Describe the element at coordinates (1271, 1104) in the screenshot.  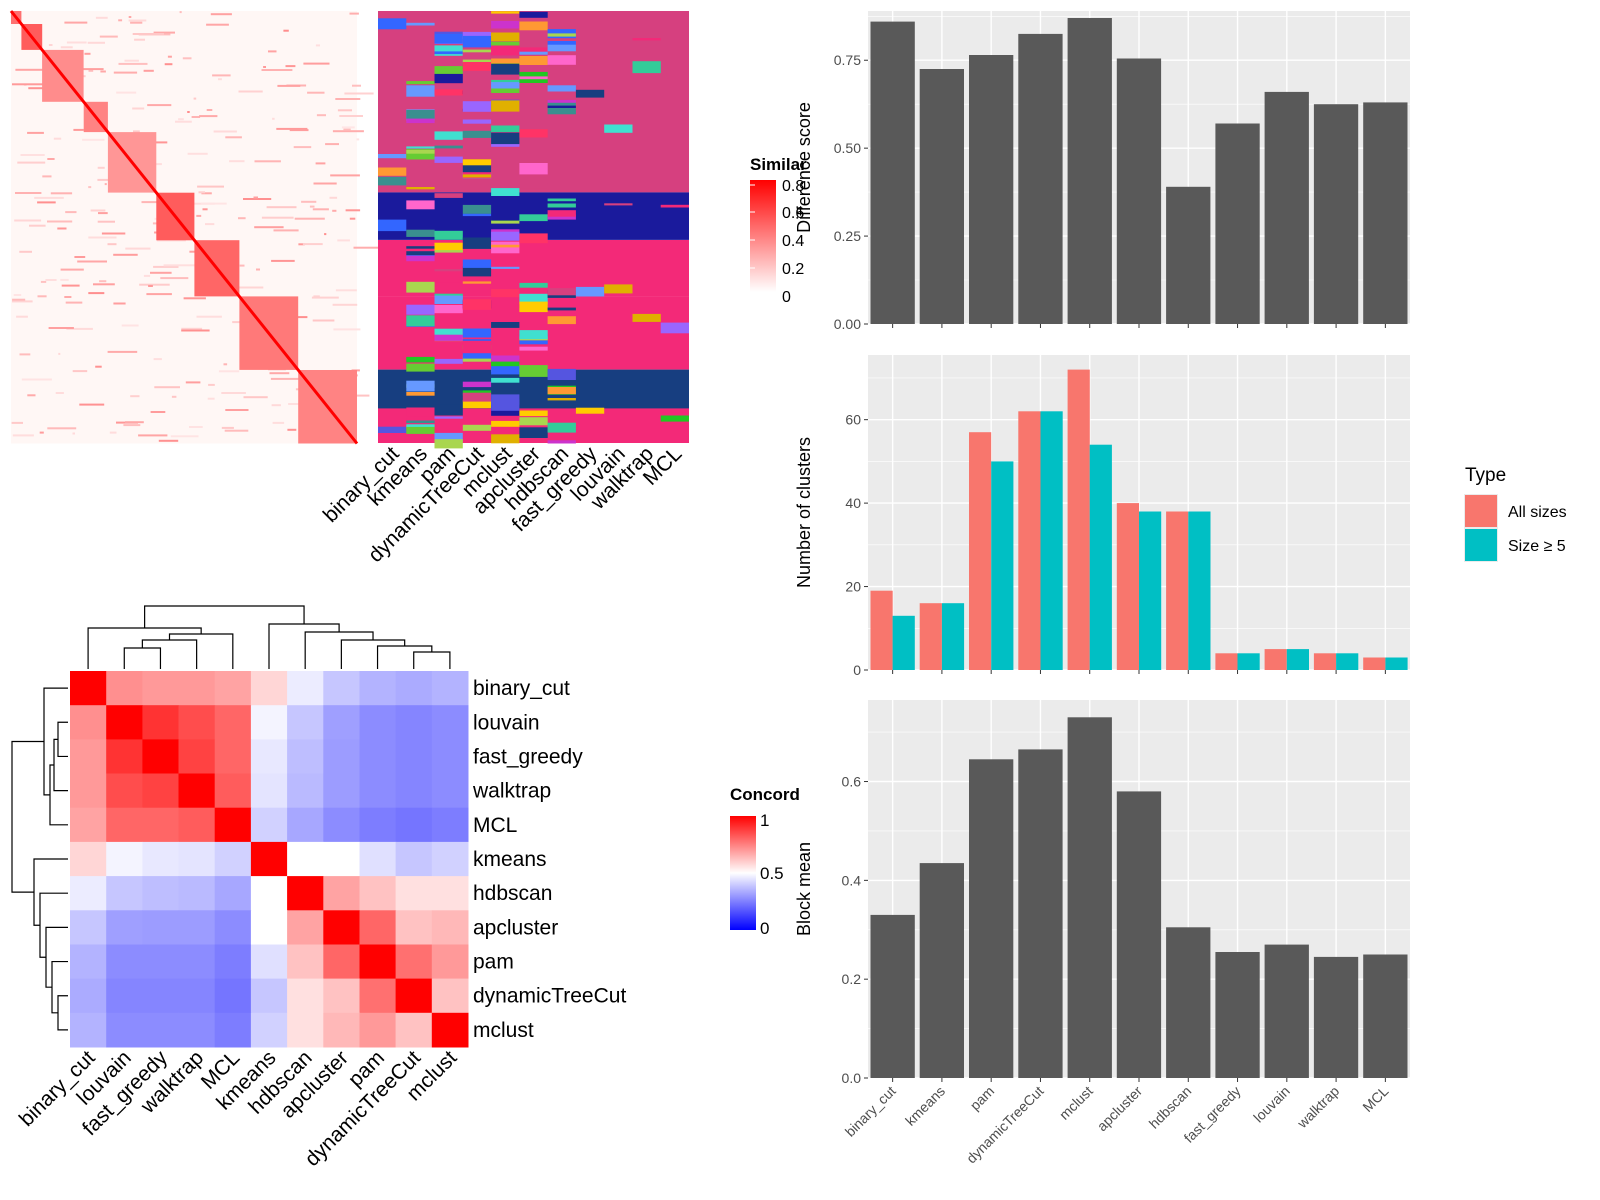
I see `x-tick-label: louvain` at that location.